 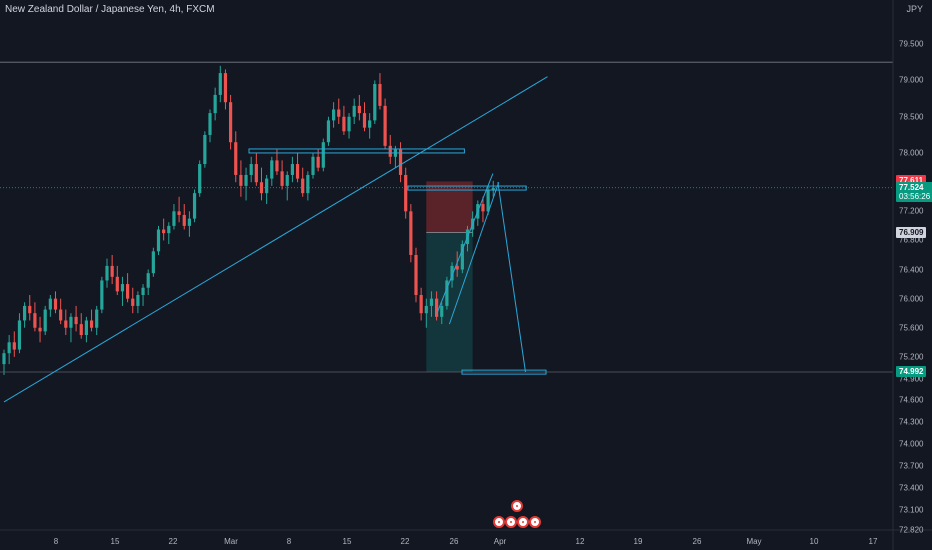 I want to click on y-tick-label: 74.300, so click(x=911, y=422).